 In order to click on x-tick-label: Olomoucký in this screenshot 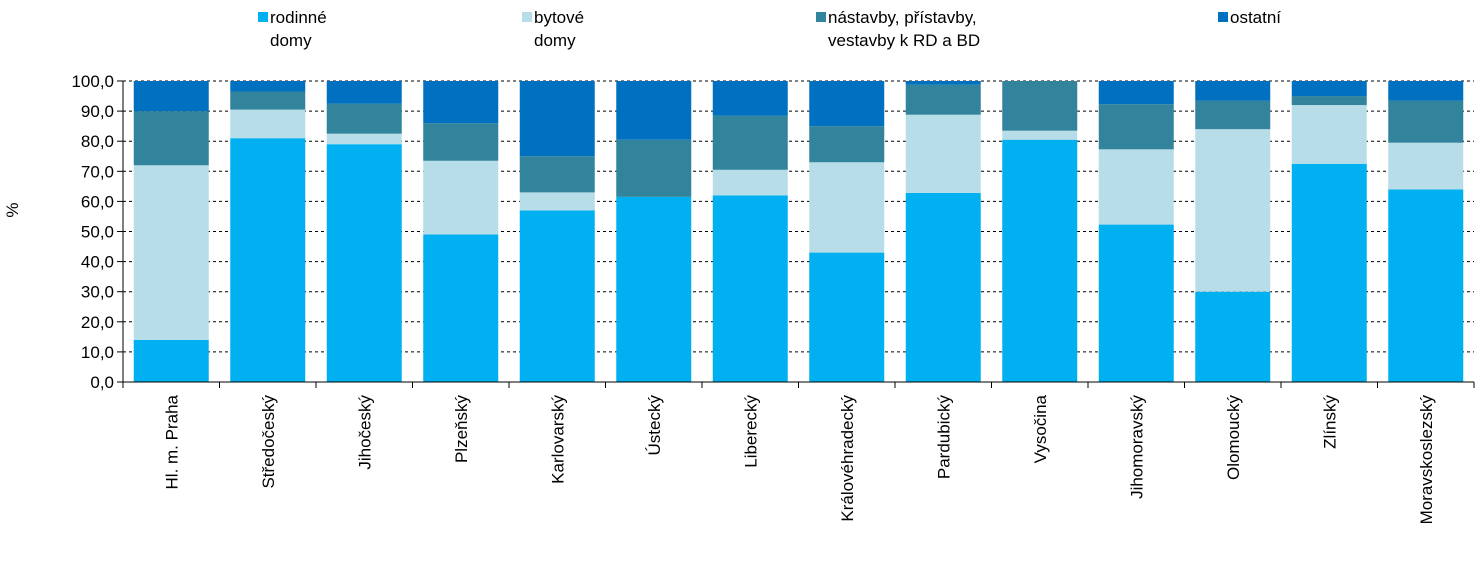, I will do `click(1233, 438)`.